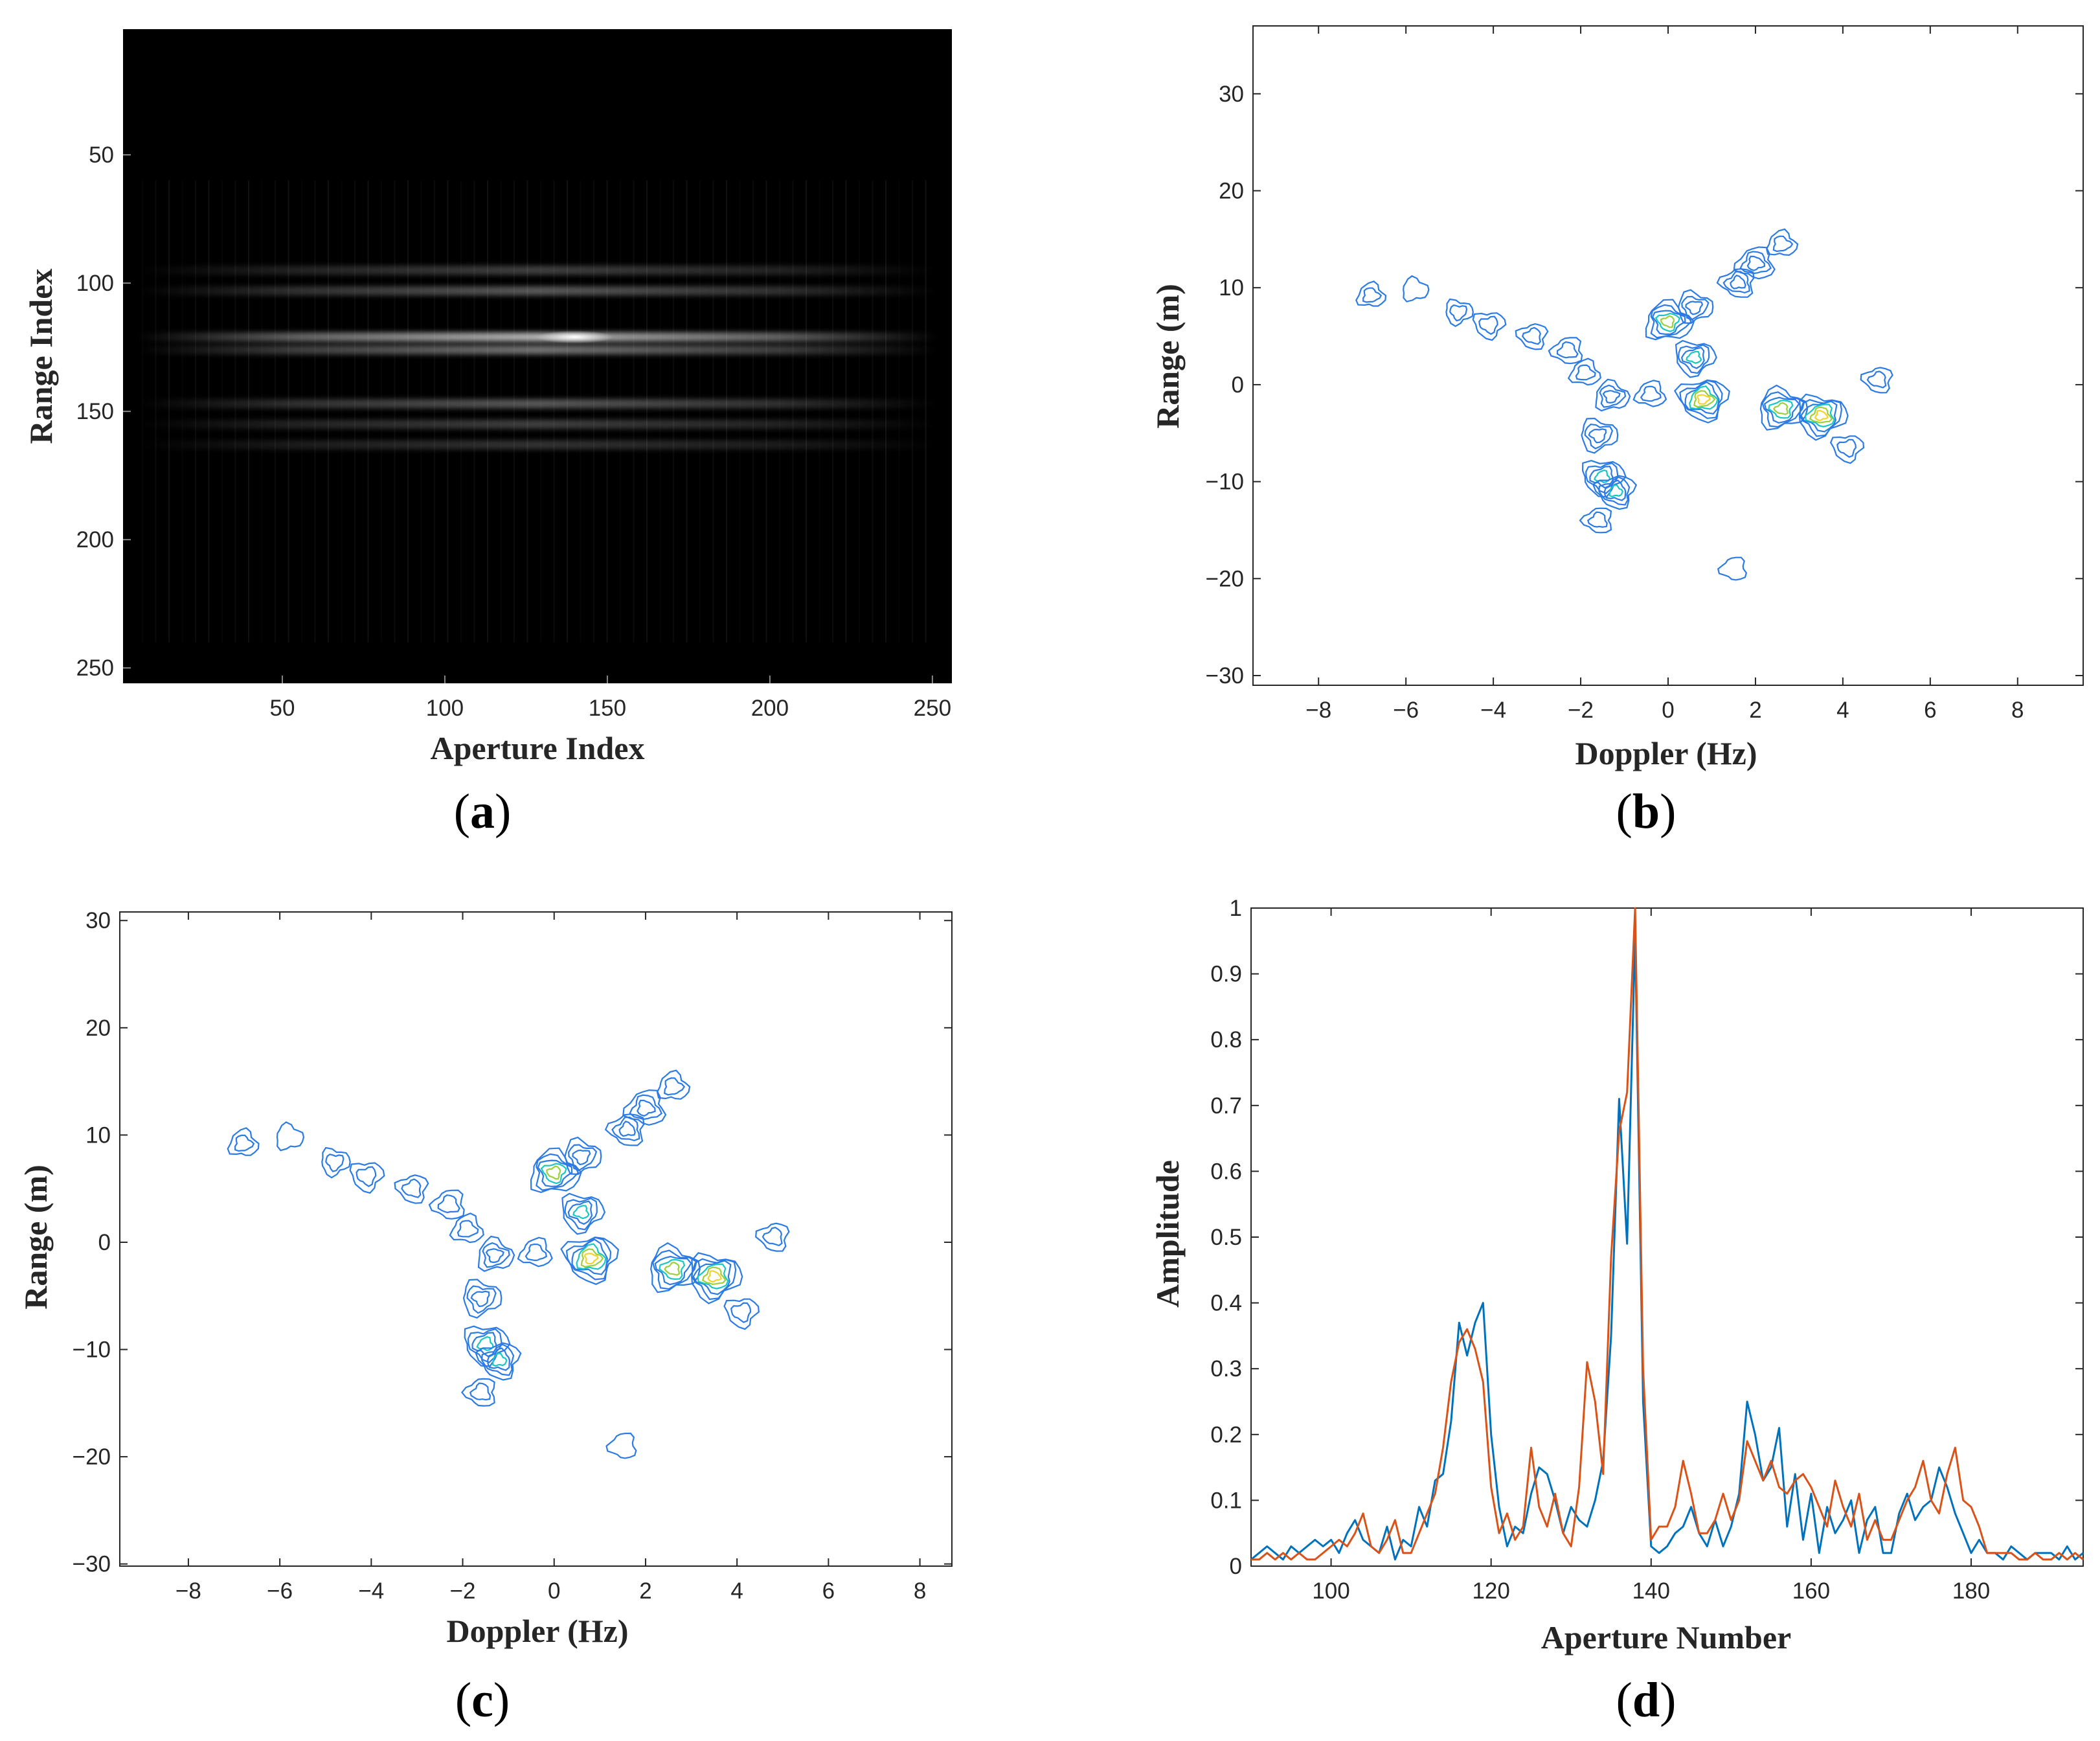 Image resolution: width=2100 pixels, height=1741 pixels. Describe the element at coordinates (1226, 1369) in the screenshot. I see `y-tick-label: 0.3` at that location.